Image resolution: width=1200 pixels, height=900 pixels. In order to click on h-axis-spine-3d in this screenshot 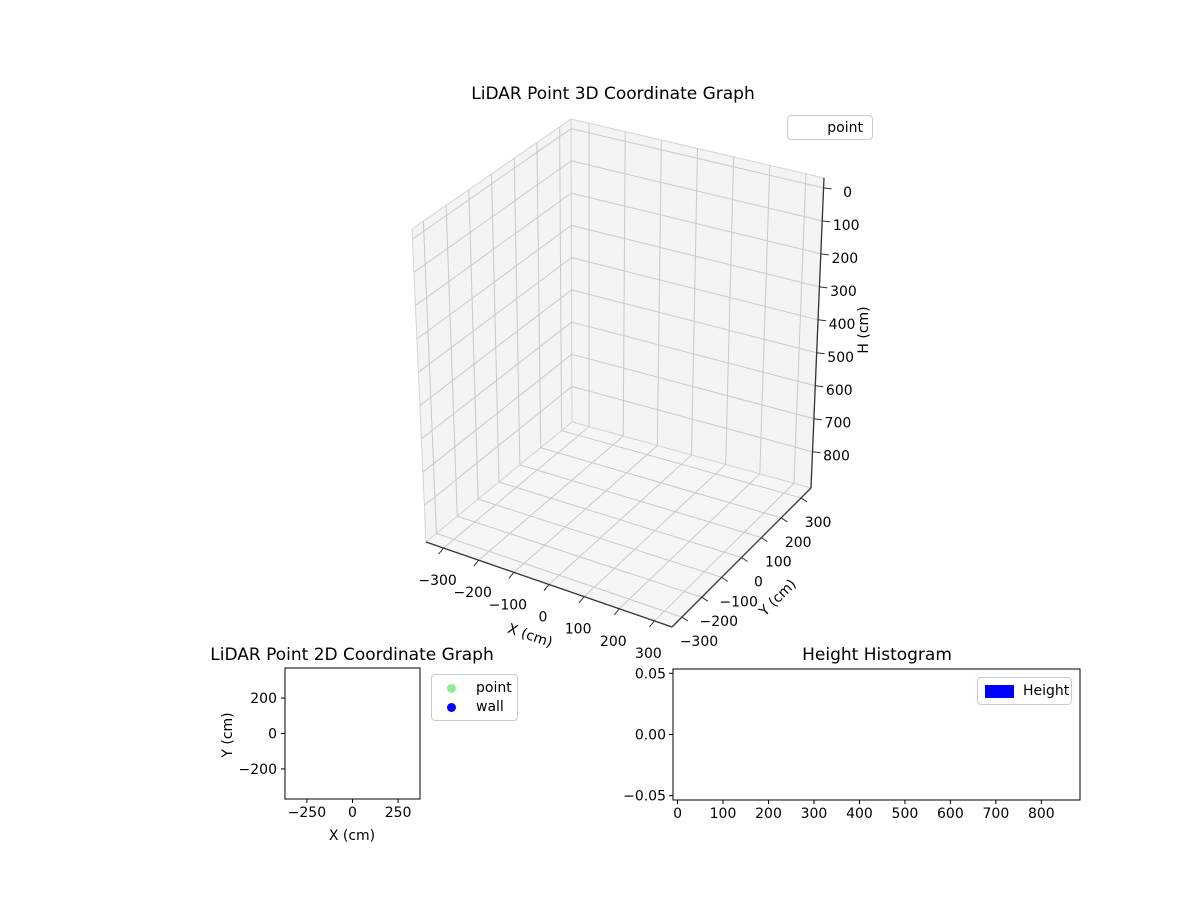, I will do `click(817, 333)`.